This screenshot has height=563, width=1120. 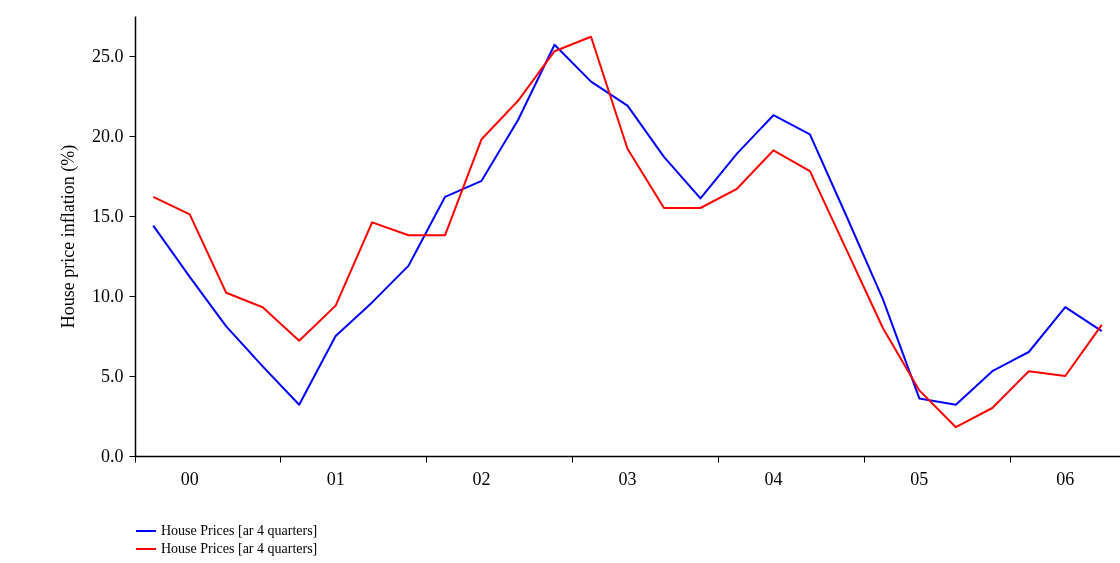 I want to click on x-tick-label: 05, so click(x=919, y=478).